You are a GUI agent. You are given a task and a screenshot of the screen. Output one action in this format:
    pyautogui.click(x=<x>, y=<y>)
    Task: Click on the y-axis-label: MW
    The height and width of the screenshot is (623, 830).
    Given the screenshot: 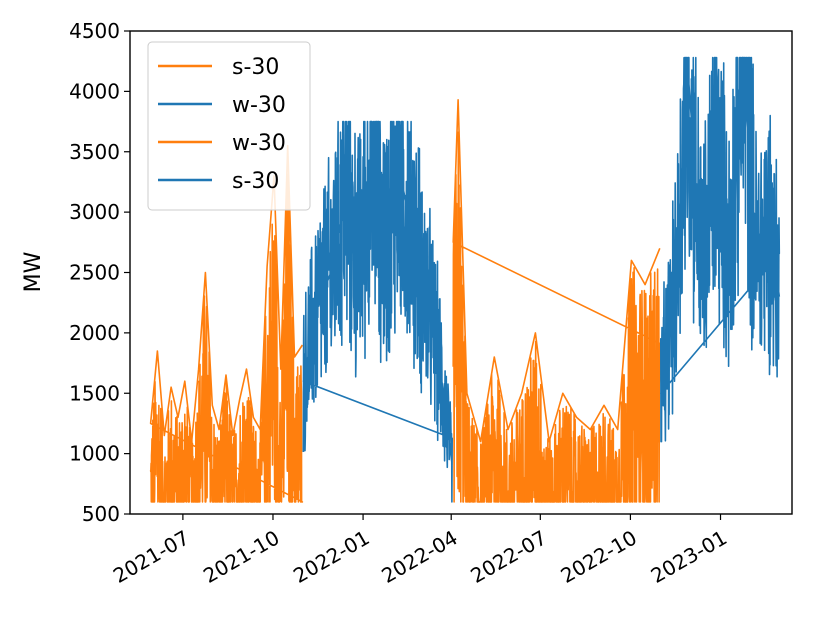 What is the action you would take?
    pyautogui.click(x=33, y=271)
    